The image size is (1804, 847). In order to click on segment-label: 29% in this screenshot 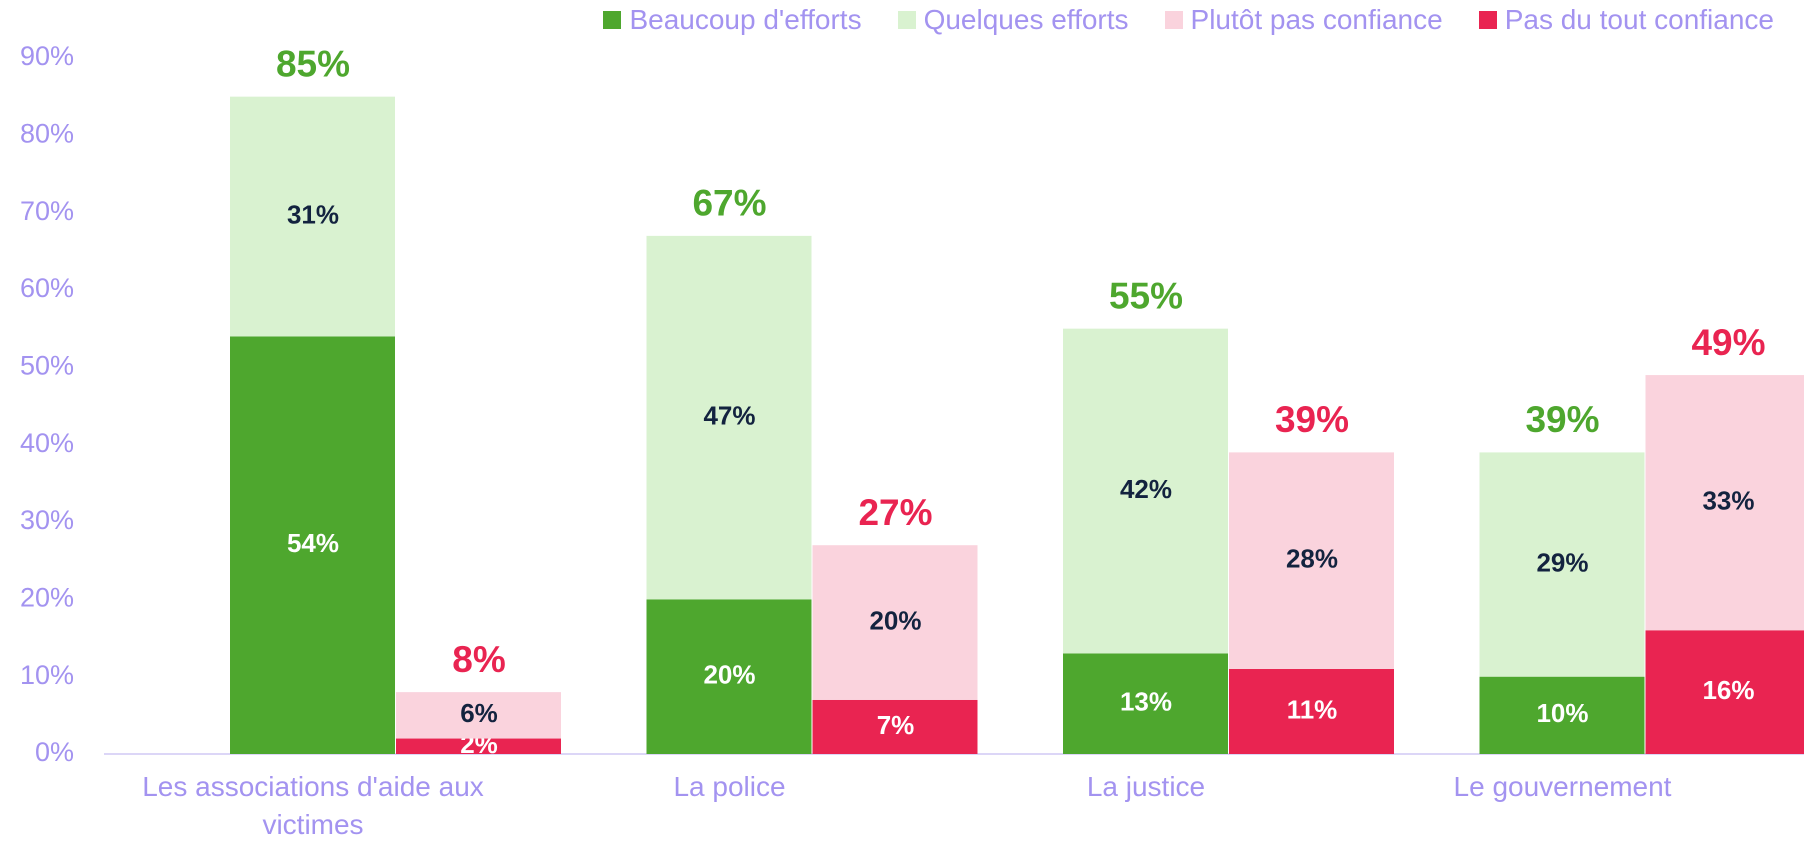, I will do `click(1562, 562)`.